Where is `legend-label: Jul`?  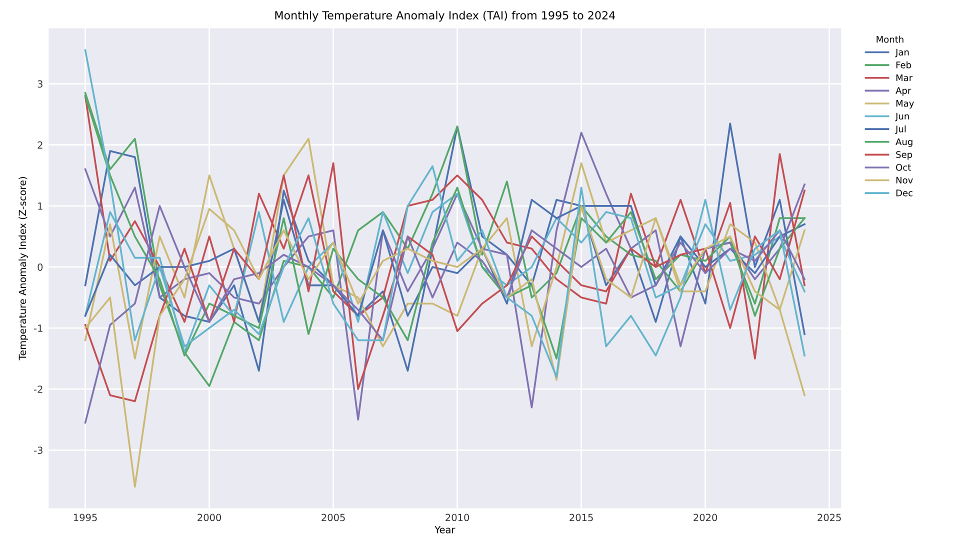
legend-label: Jul is located at coordinates (900, 129).